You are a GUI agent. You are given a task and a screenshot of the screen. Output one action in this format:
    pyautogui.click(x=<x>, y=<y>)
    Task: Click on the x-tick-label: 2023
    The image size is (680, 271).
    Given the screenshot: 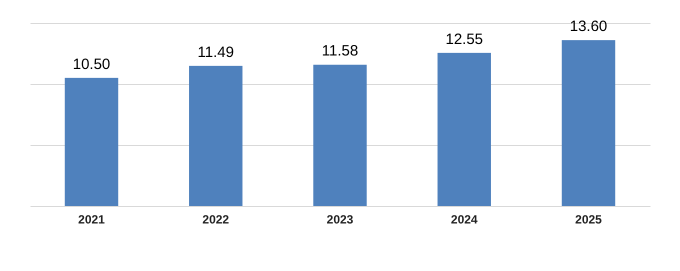 What is the action you would take?
    pyautogui.click(x=340, y=219)
    